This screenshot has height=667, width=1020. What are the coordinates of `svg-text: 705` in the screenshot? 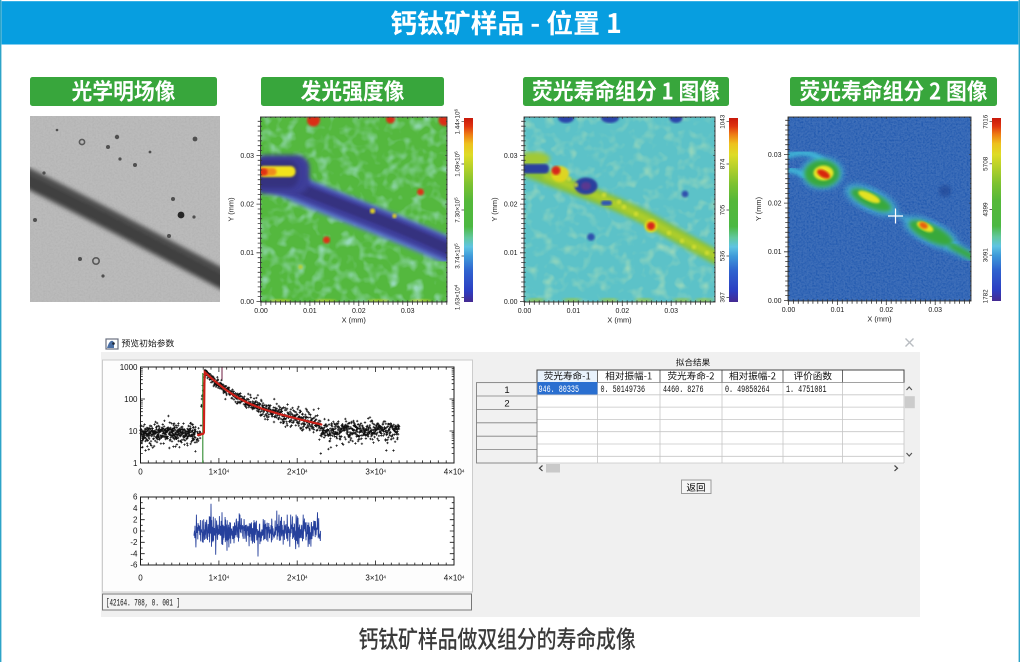 It's located at (723, 209).